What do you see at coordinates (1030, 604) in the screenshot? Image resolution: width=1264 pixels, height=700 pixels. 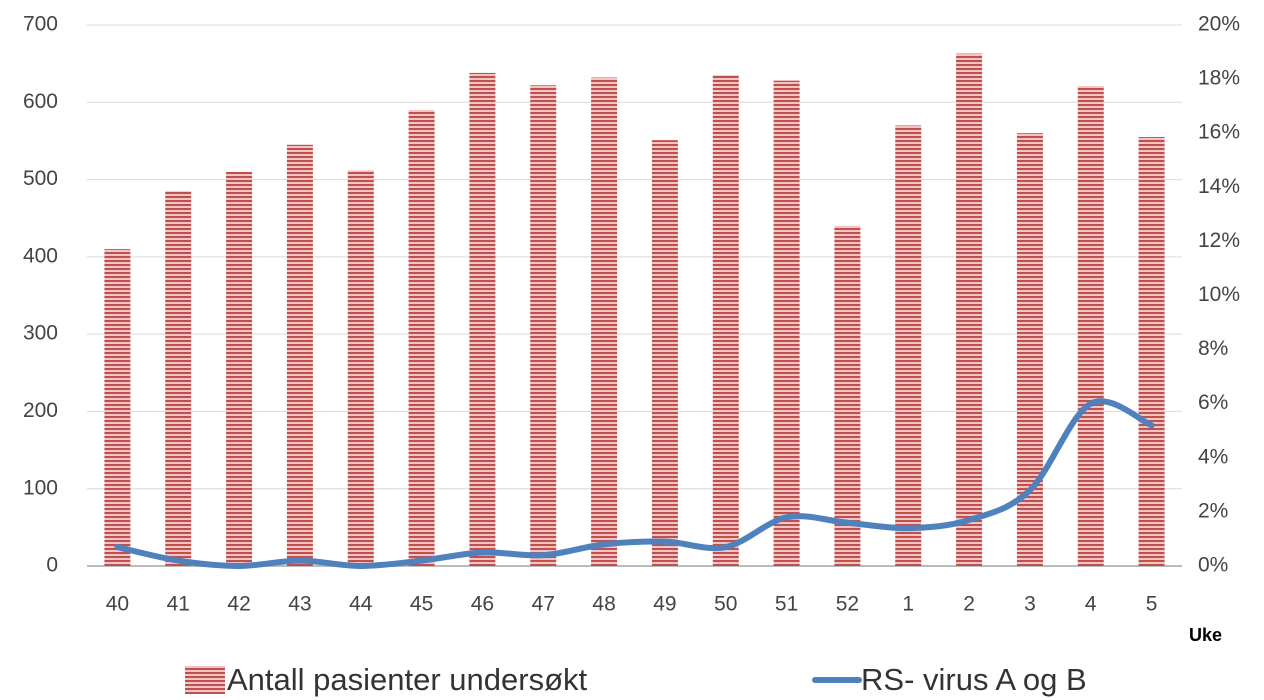 I see `x-tick-label: 3` at bounding box center [1030, 604].